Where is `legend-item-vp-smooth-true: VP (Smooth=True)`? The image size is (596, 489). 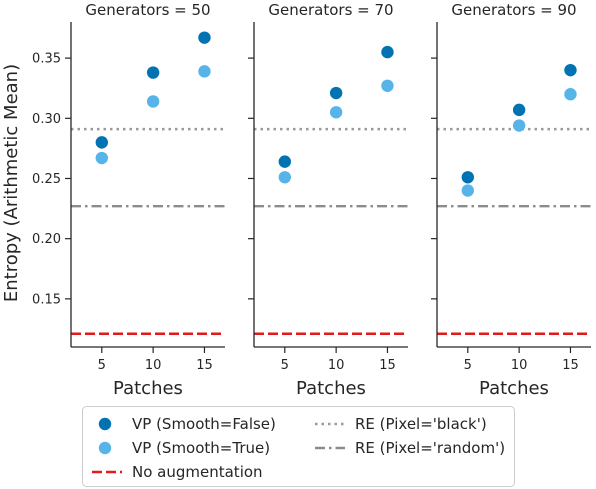
legend-item-vp-smooth-true: VP (Smooth=True) is located at coordinates (184, 448).